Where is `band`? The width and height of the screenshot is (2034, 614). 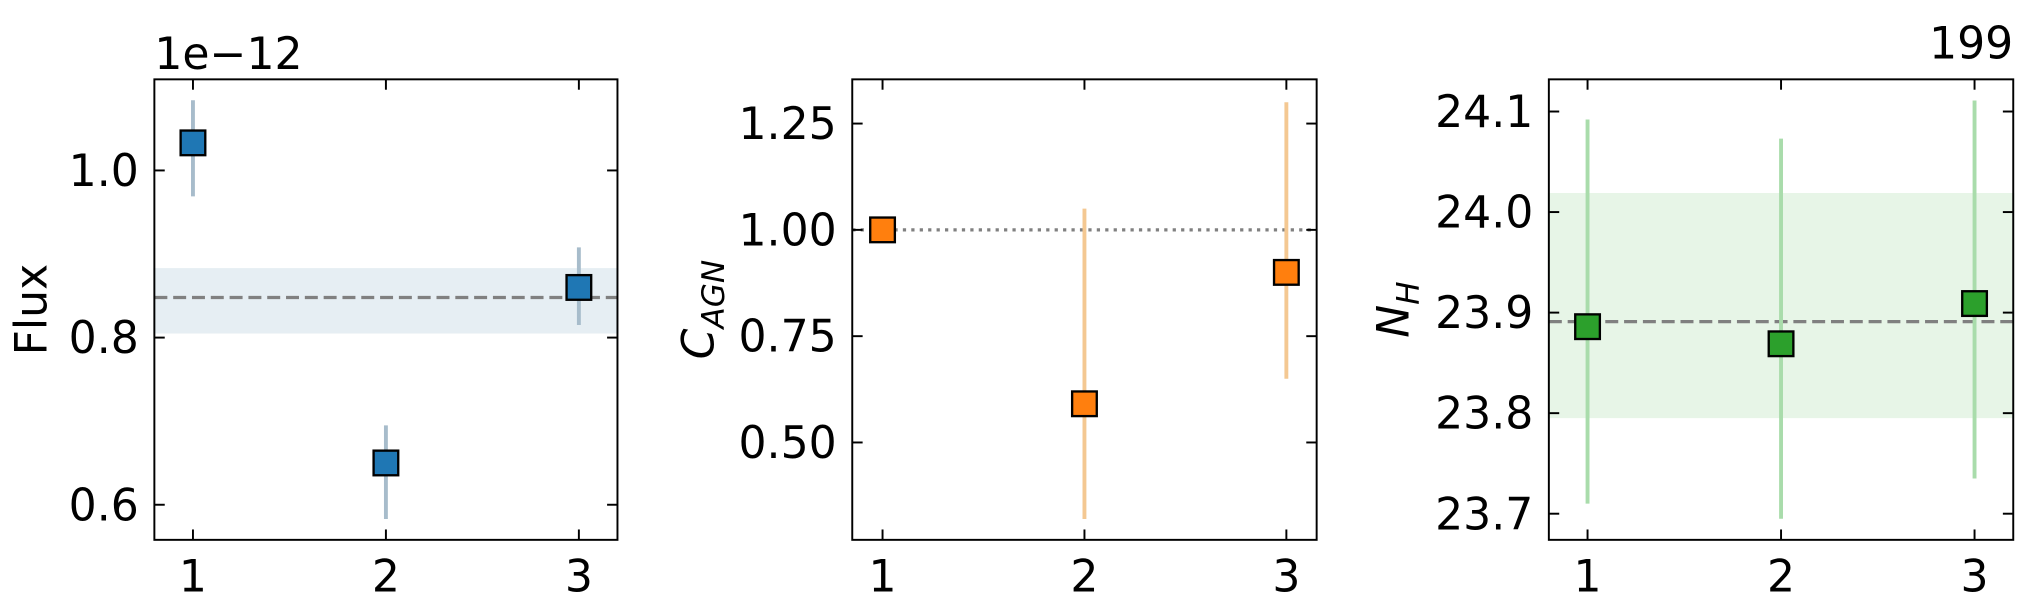
band is located at coordinates (386, 301).